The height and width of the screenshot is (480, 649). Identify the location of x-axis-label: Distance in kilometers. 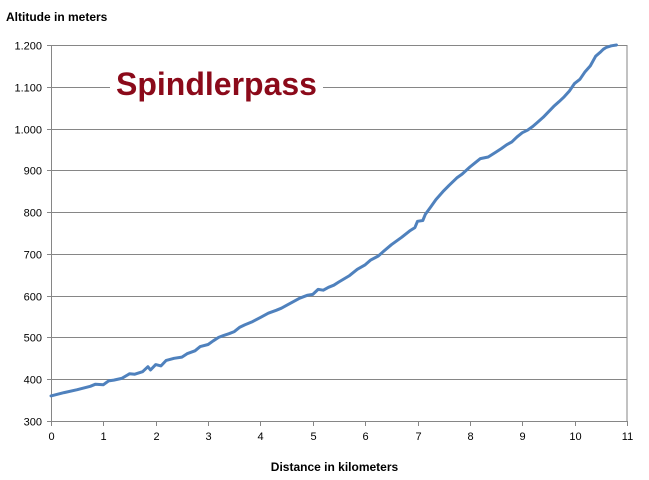
(334, 467).